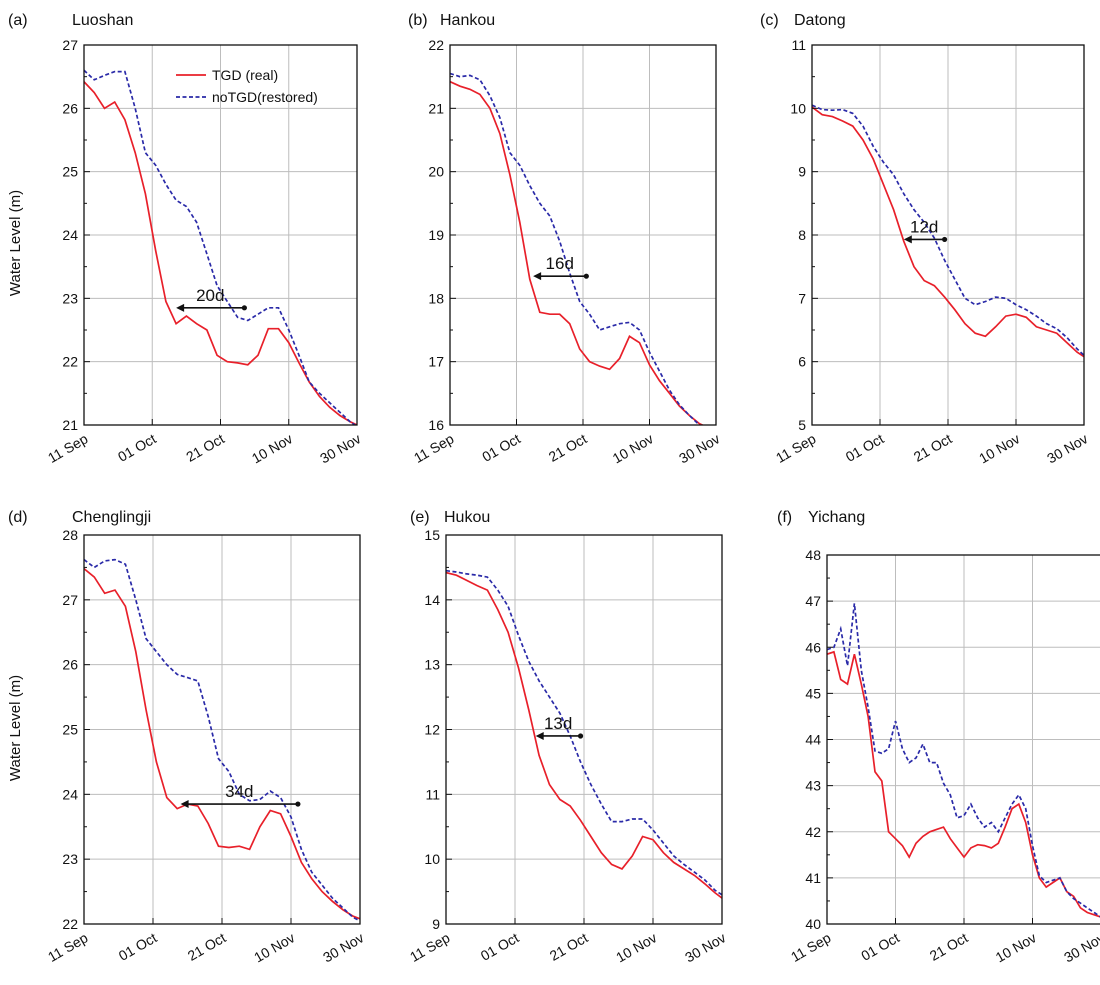  I want to click on panel-c-annotation-label: 12d, so click(924, 226).